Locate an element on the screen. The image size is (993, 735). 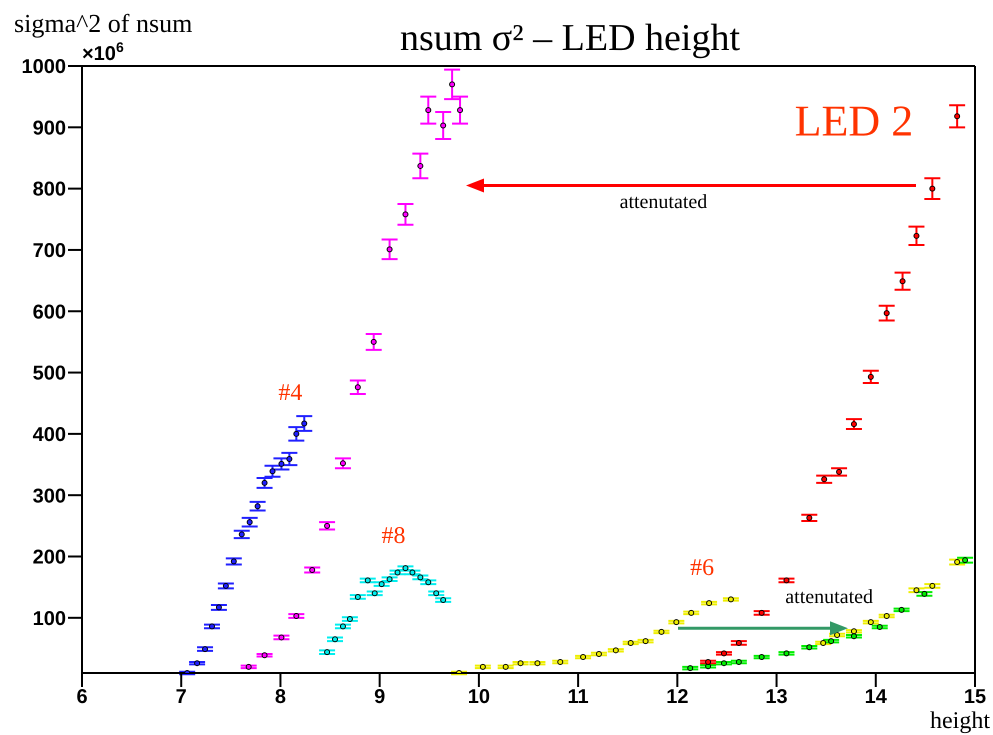
y-tick-label: 200 is located at coordinates (49, 557).